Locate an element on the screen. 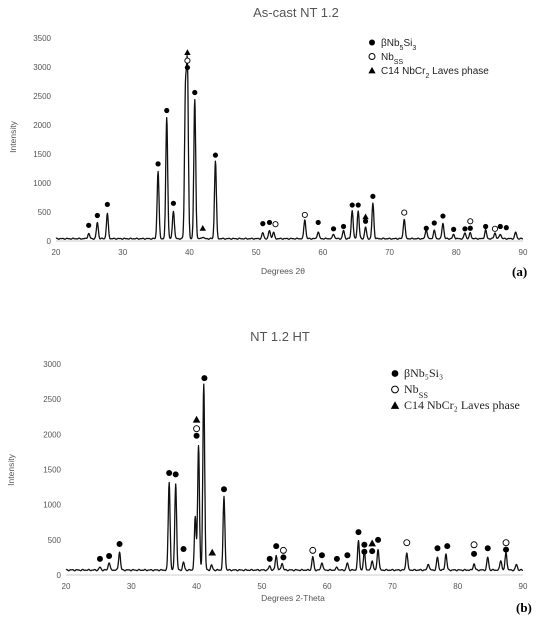  chart-a-y-tick-label: 2500 is located at coordinates (42, 96).